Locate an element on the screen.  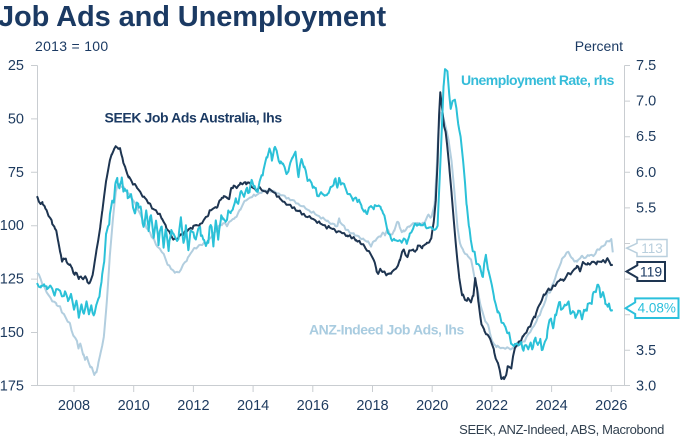
svg-text:SEEK, ANZ-Indeed, ABS, Macrobo: SEEK, ANZ-Indeed, ABS, Macrobond is located at coordinates (561, 429).